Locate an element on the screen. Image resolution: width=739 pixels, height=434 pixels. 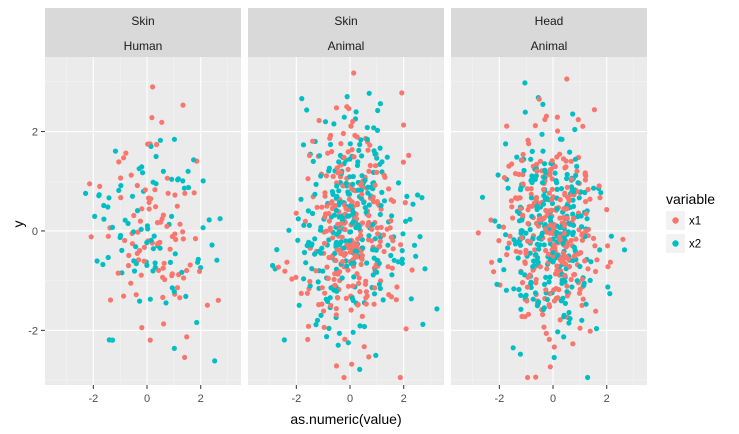
facet-strip is located at coordinates (549, 32).